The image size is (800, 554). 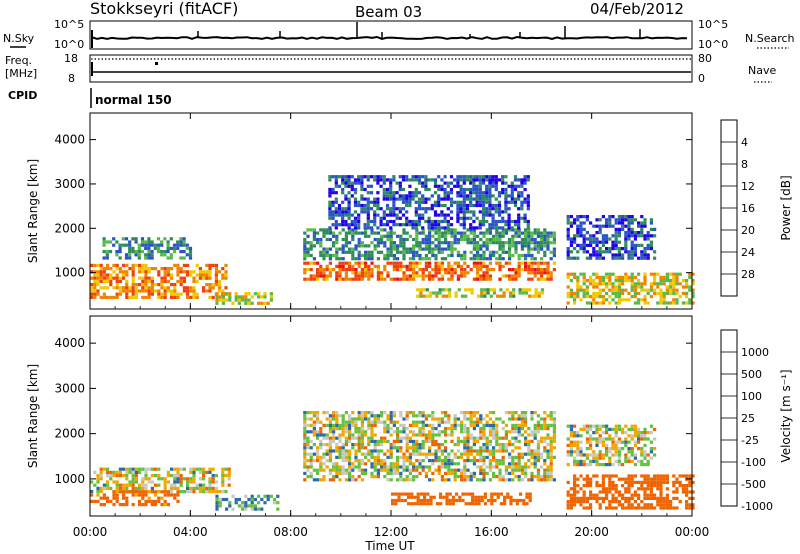 I want to click on colorbar-tick-label: 500, so click(x=751, y=374).